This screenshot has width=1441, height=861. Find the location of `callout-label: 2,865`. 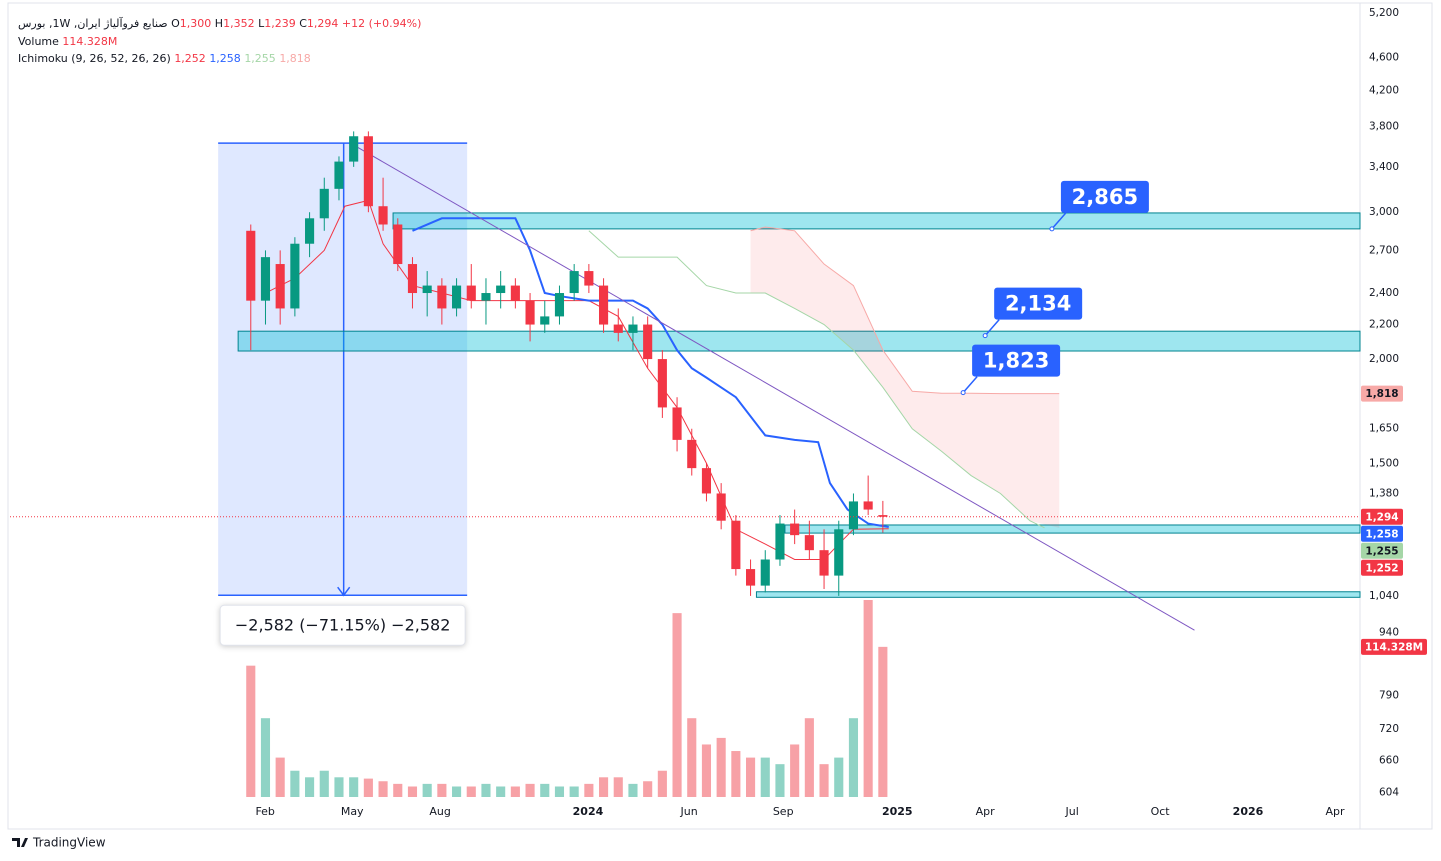

callout-label: 2,865 is located at coordinates (1105, 197).